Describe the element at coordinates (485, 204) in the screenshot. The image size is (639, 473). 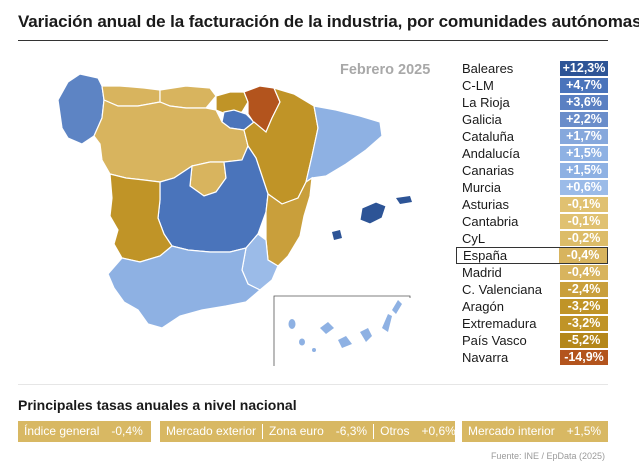
I see `region-name: Asturias` at that location.